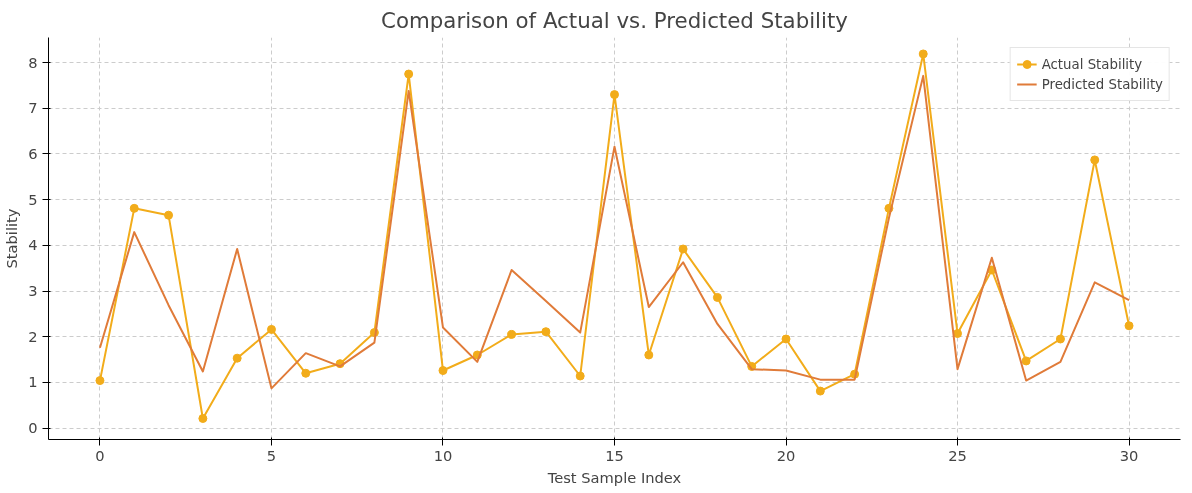  Describe the element at coordinates (1092, 64) in the screenshot. I see `legend-label: Actual Stability` at that location.